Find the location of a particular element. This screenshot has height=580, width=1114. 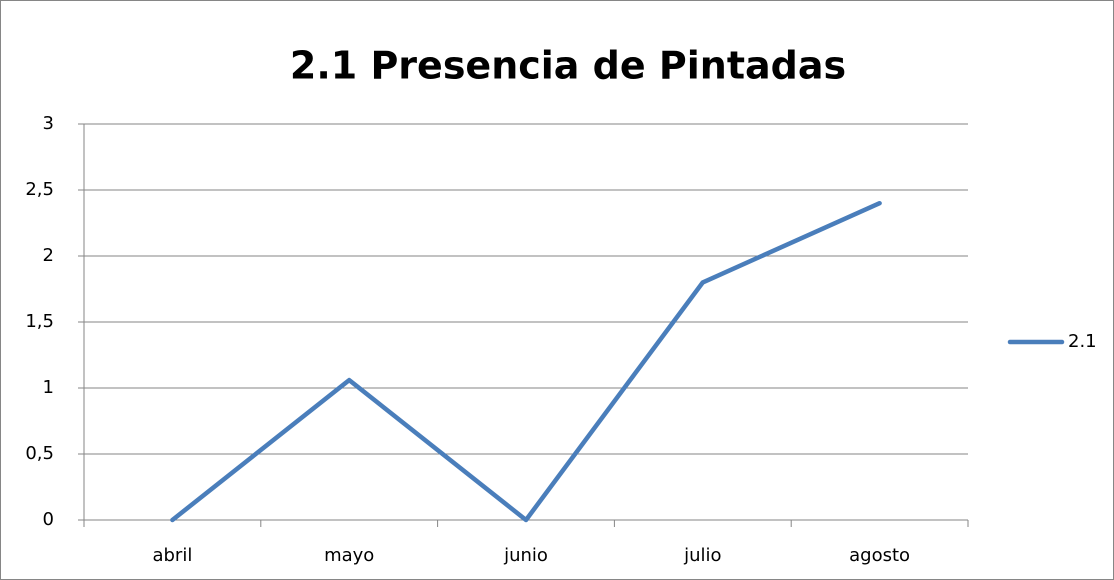

x-tick-label: mayo is located at coordinates (349, 555).